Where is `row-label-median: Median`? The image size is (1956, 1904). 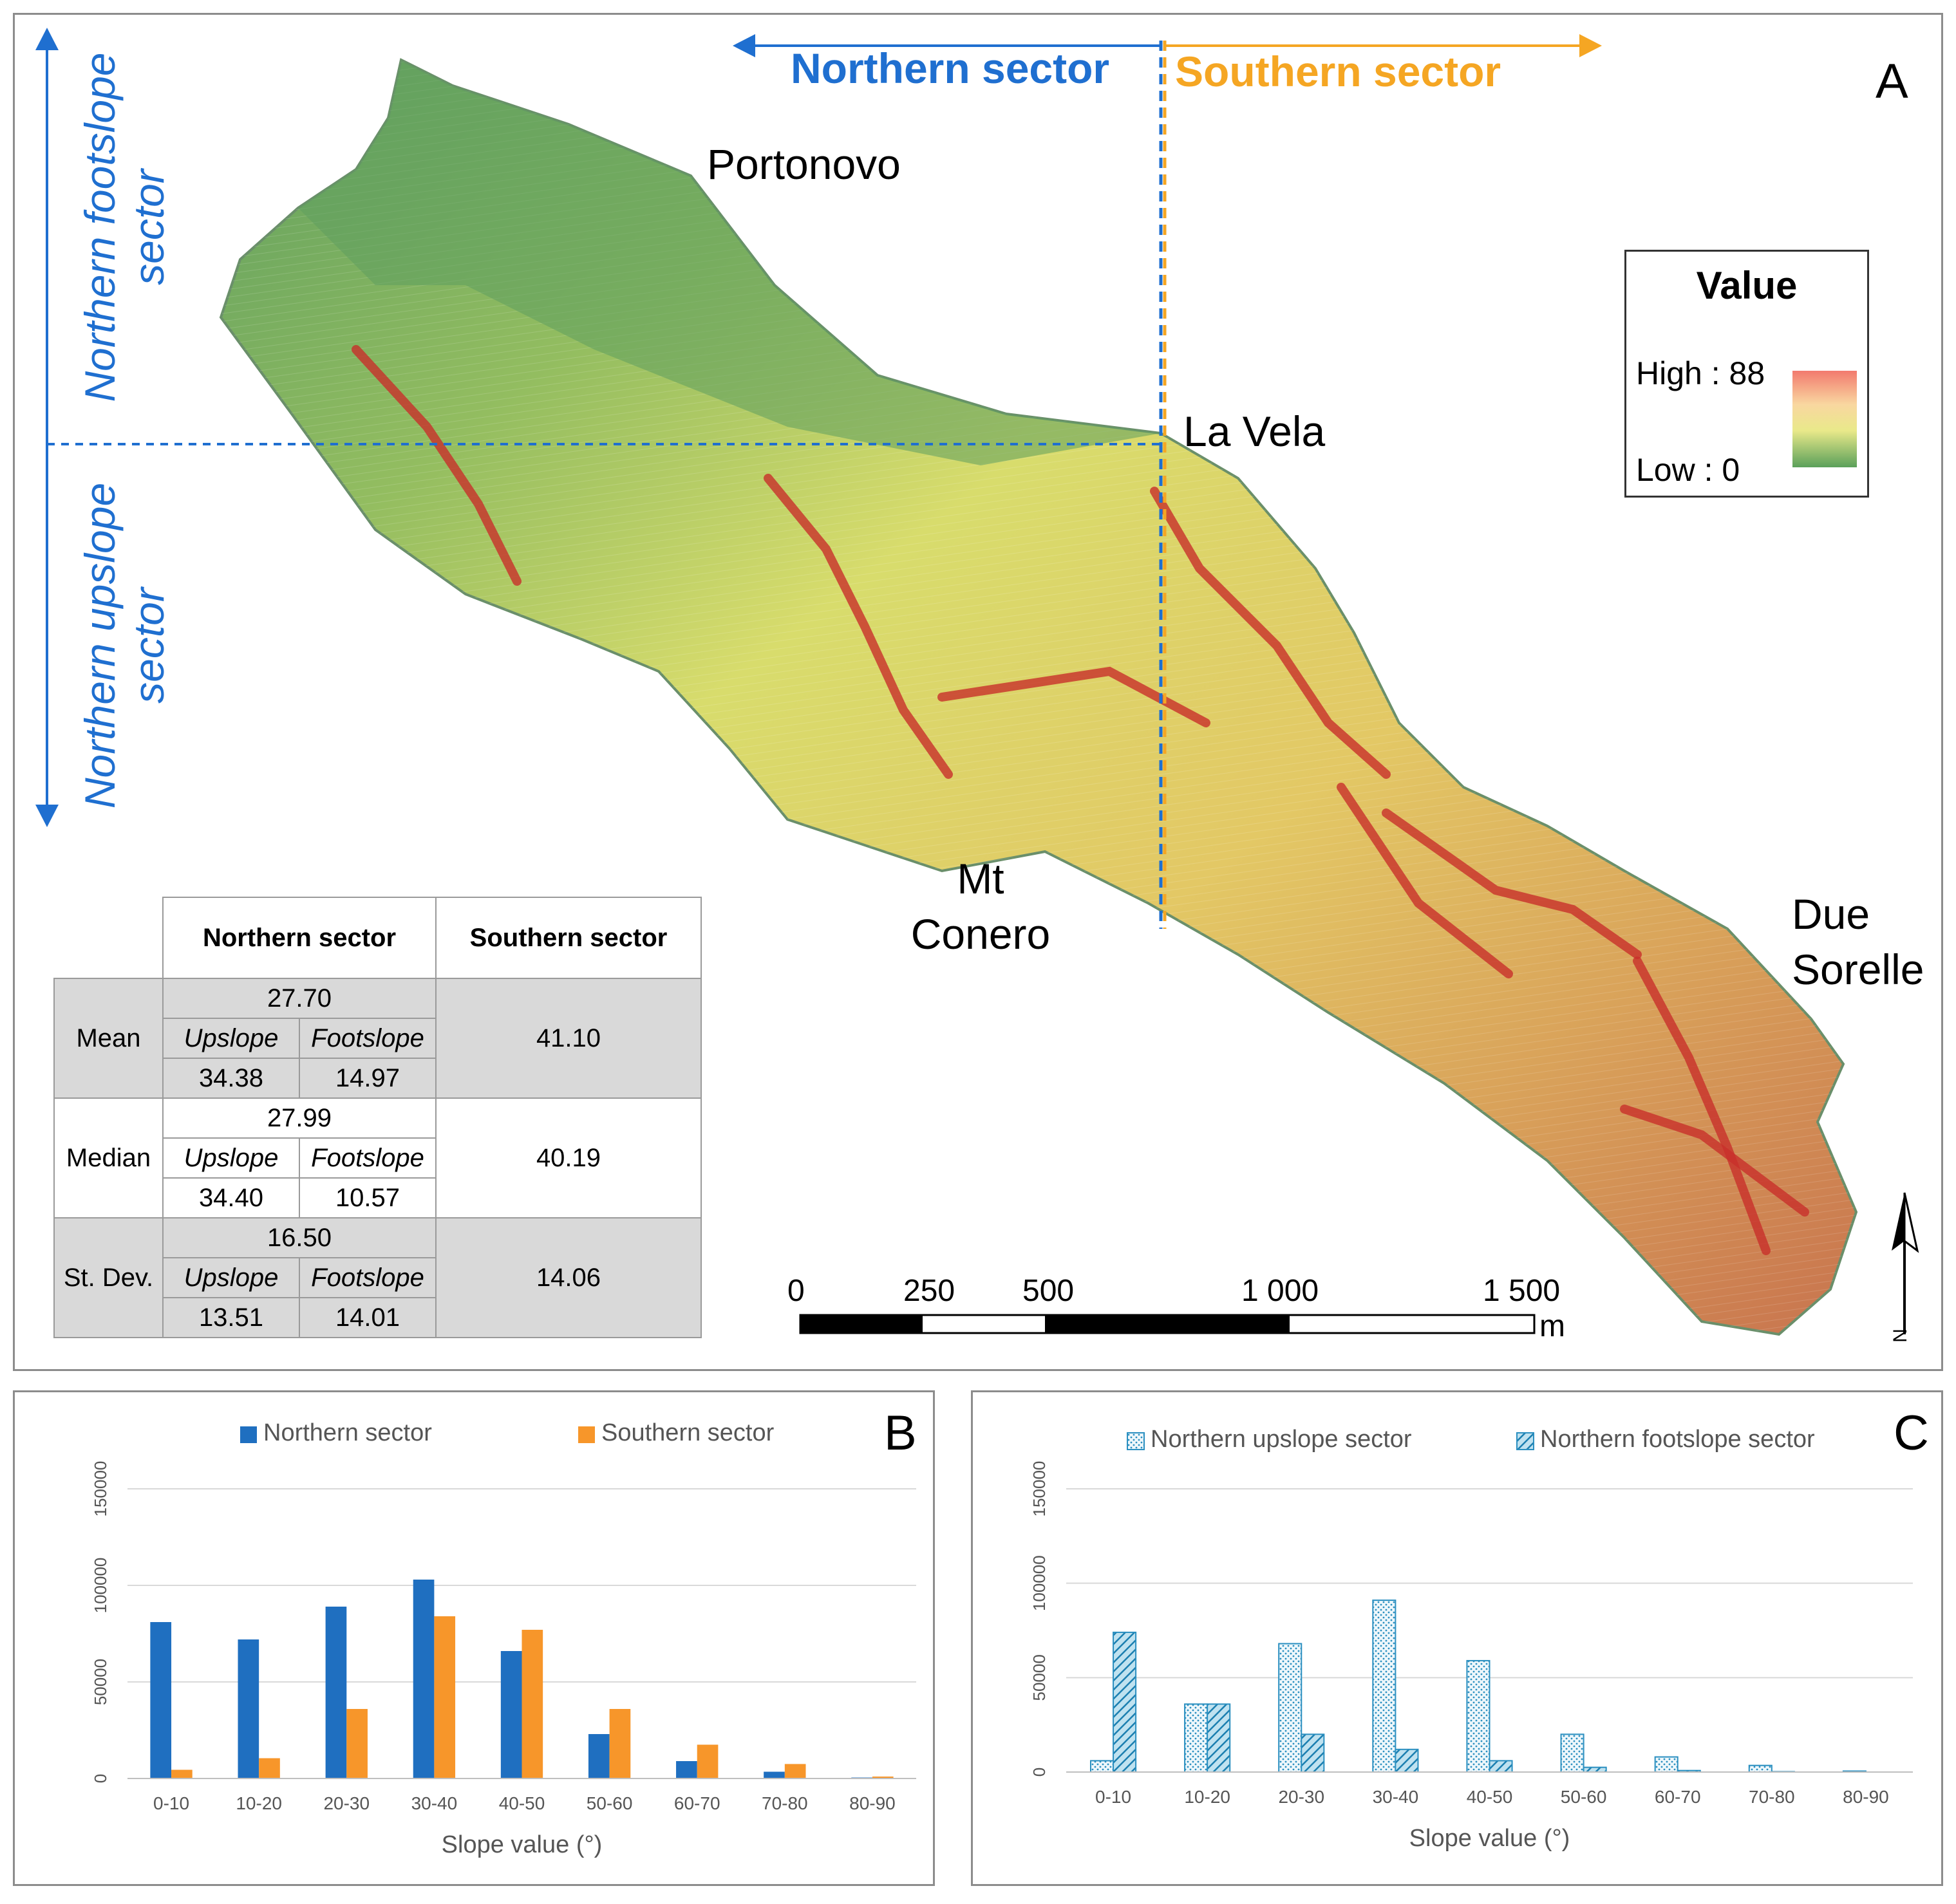
row-label-median: Median is located at coordinates (108, 1157).